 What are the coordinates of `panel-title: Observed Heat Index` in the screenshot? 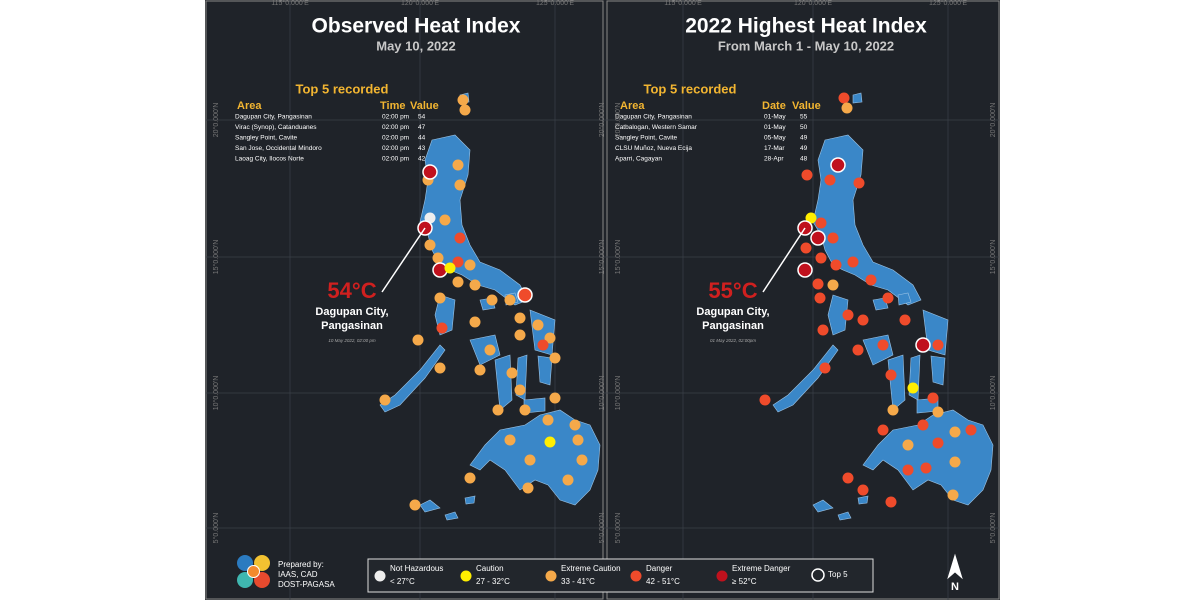 It's located at (416, 26).